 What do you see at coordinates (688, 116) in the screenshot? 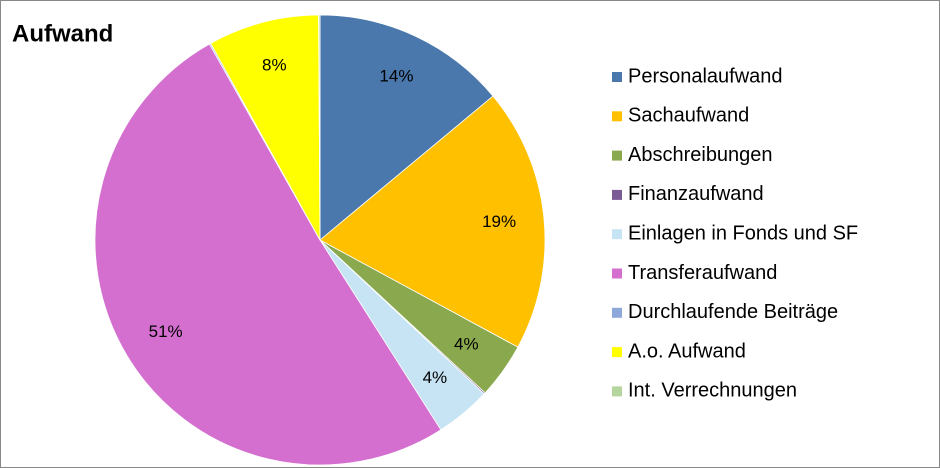
I see `legend-label: Sachaufwand` at bounding box center [688, 116].